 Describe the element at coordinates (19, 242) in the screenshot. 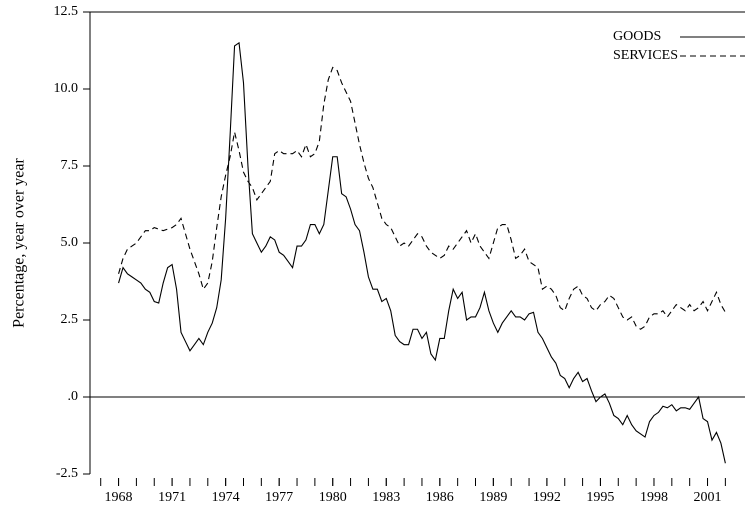

I see `y-axis-label: Percentage, year over year` at that location.